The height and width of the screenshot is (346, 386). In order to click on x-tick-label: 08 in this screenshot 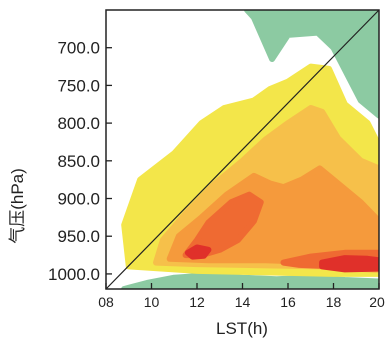, I will do `click(106, 302)`.